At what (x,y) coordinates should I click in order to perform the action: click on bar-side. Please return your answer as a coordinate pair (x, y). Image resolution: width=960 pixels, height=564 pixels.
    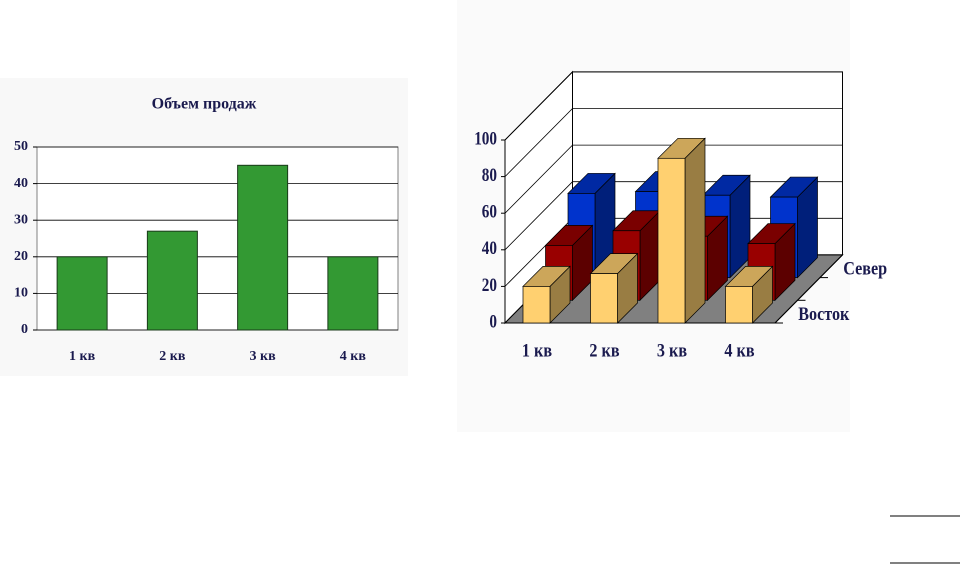
    Looking at the image, I should click on (695, 230).